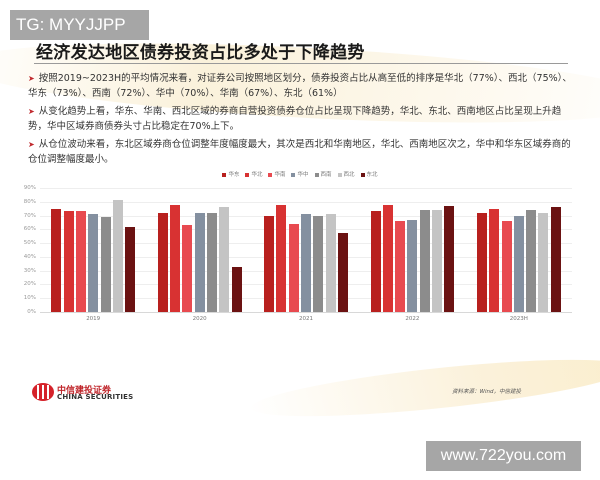 This screenshot has width=600, height=480. Describe the element at coordinates (349, 175) in the screenshot. I see `legend-label: 西北` at that location.